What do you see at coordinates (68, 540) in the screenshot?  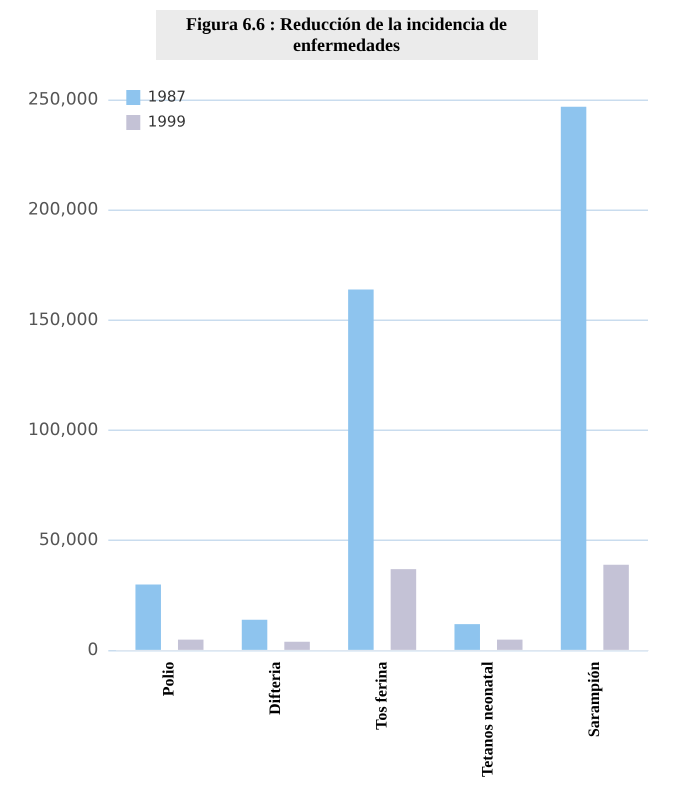 I see `y-tick-label: 50,000` at bounding box center [68, 540].